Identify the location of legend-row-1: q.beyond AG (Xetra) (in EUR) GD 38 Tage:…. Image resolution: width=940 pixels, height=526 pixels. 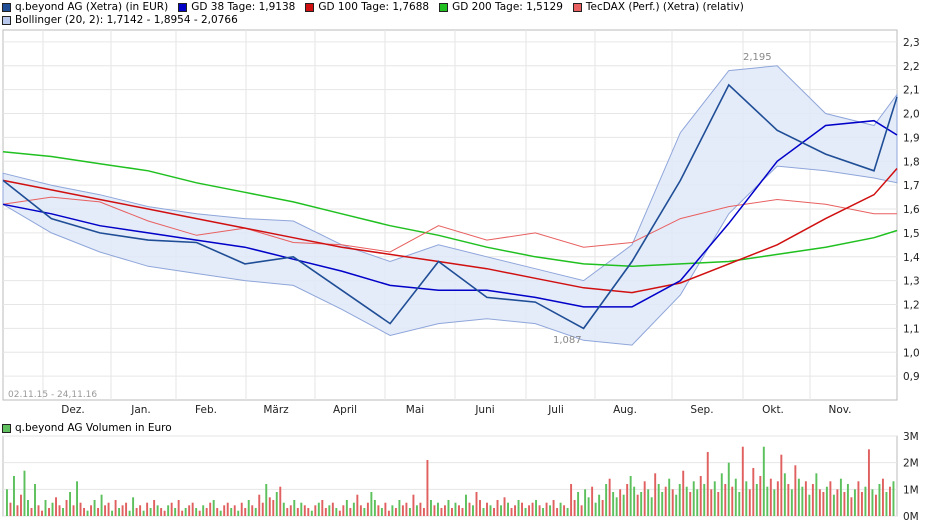
(378, 7).